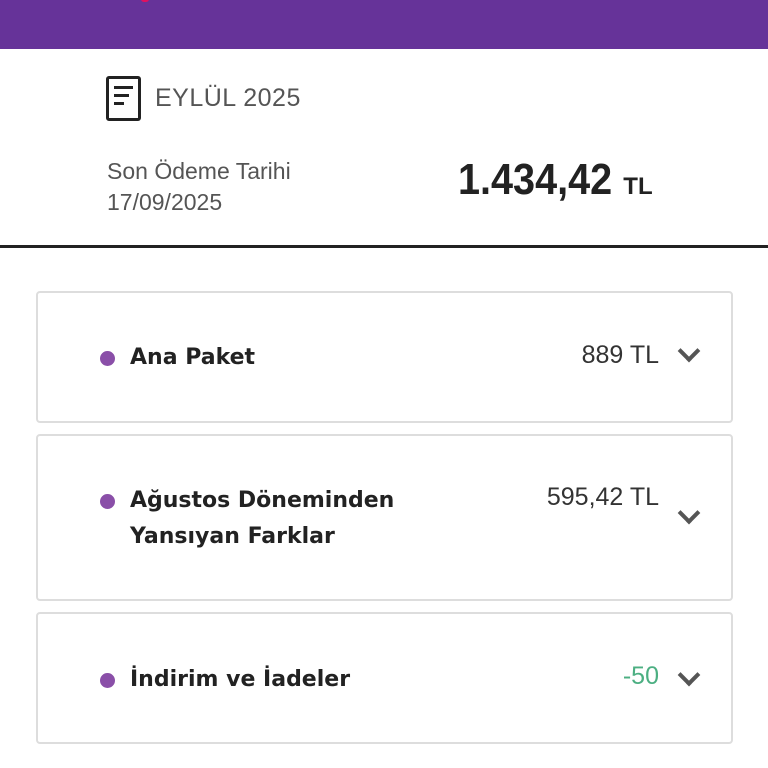 Image resolution: width=768 pixels, height=768 pixels. What do you see at coordinates (620, 355) in the screenshot?
I see `item-value: 889 TL` at bounding box center [620, 355].